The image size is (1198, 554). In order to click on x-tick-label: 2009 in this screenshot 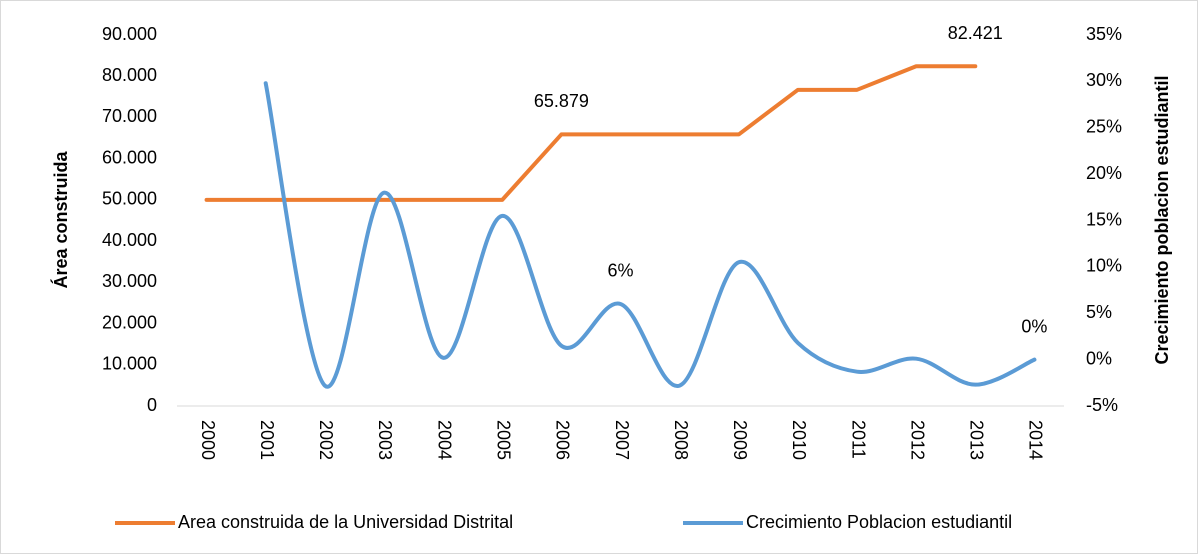, I will do `click(740, 440)`.